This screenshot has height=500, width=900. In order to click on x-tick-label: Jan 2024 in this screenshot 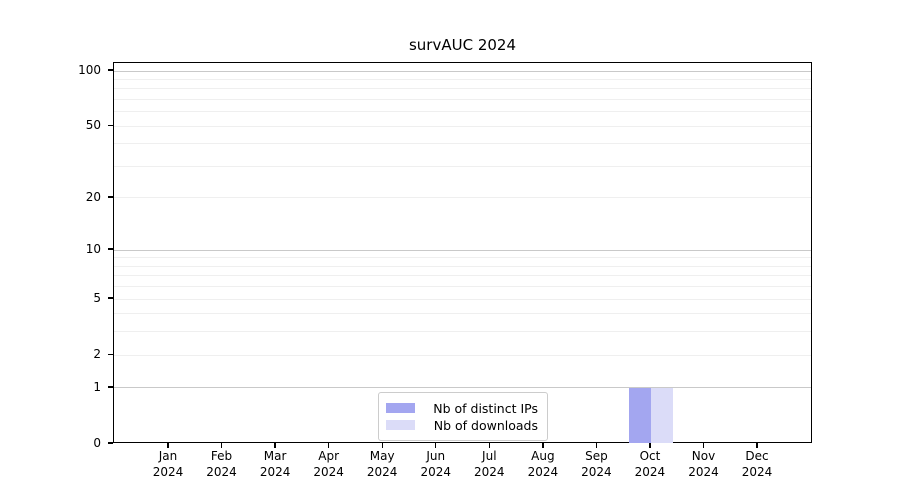, I will do `click(168, 464)`.